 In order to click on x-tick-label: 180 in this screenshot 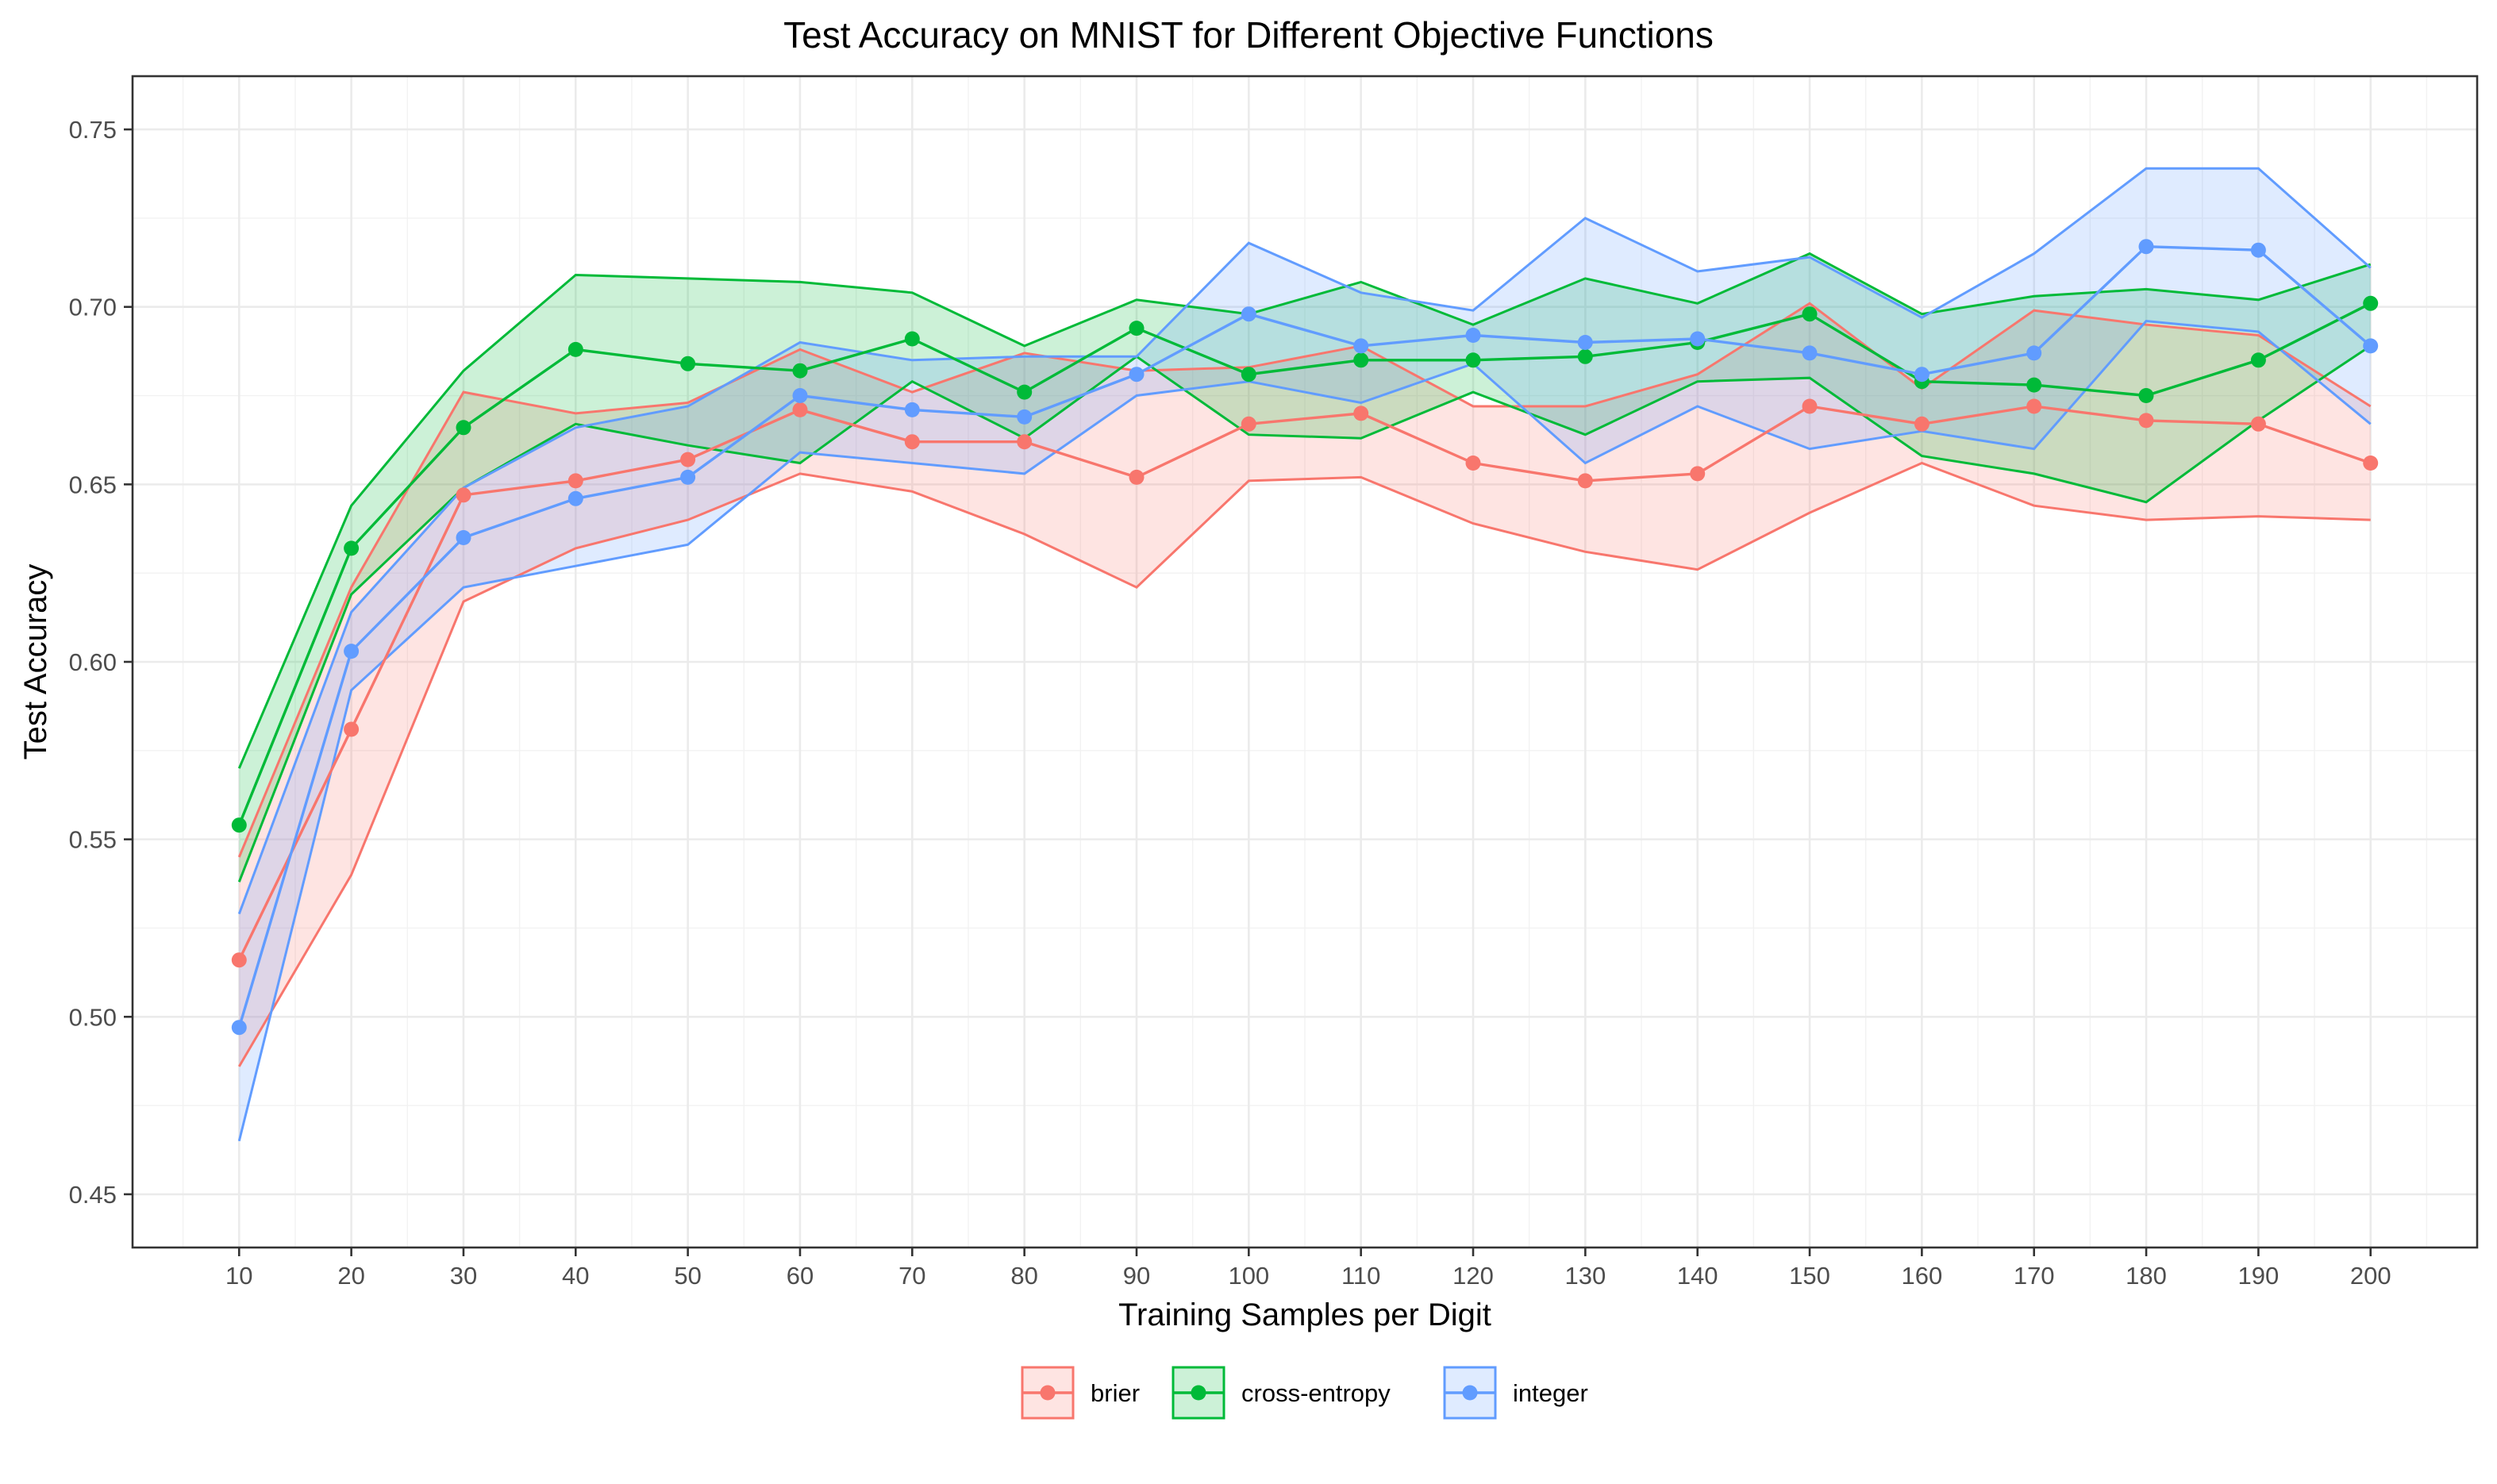, I will do `click(2146, 1276)`.